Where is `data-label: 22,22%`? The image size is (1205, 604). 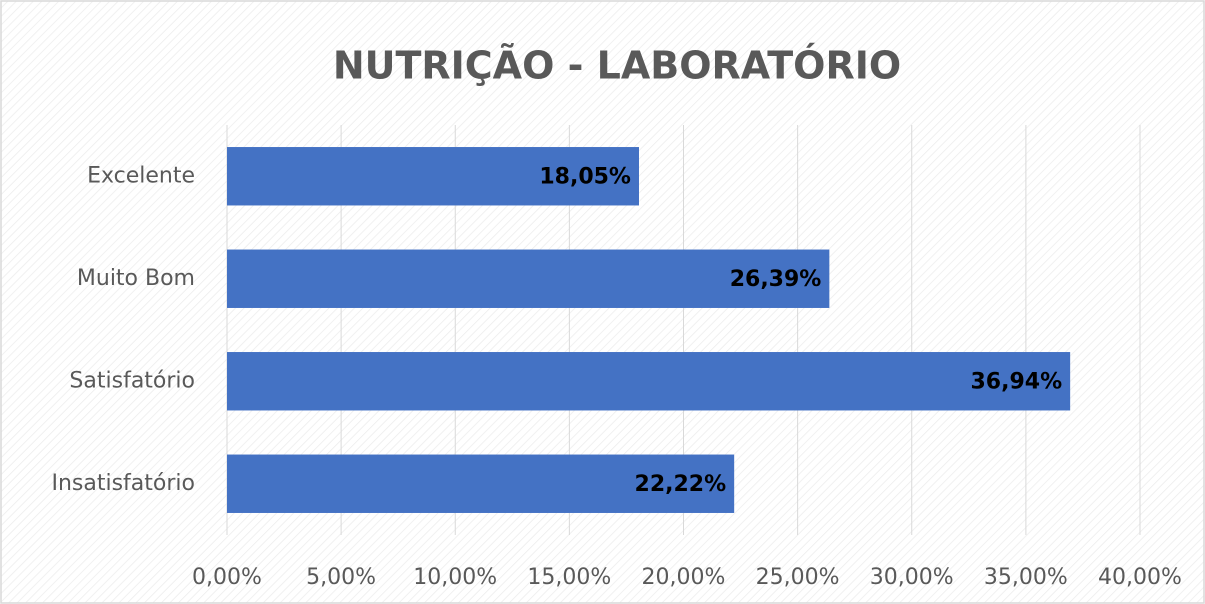 data-label: 22,22% is located at coordinates (681, 484).